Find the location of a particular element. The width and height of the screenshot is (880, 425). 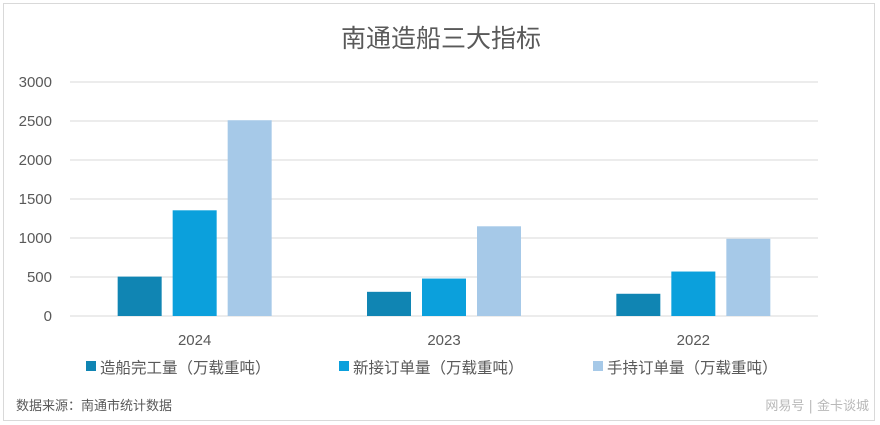

y-tick-label: 1500 is located at coordinates (35, 199).